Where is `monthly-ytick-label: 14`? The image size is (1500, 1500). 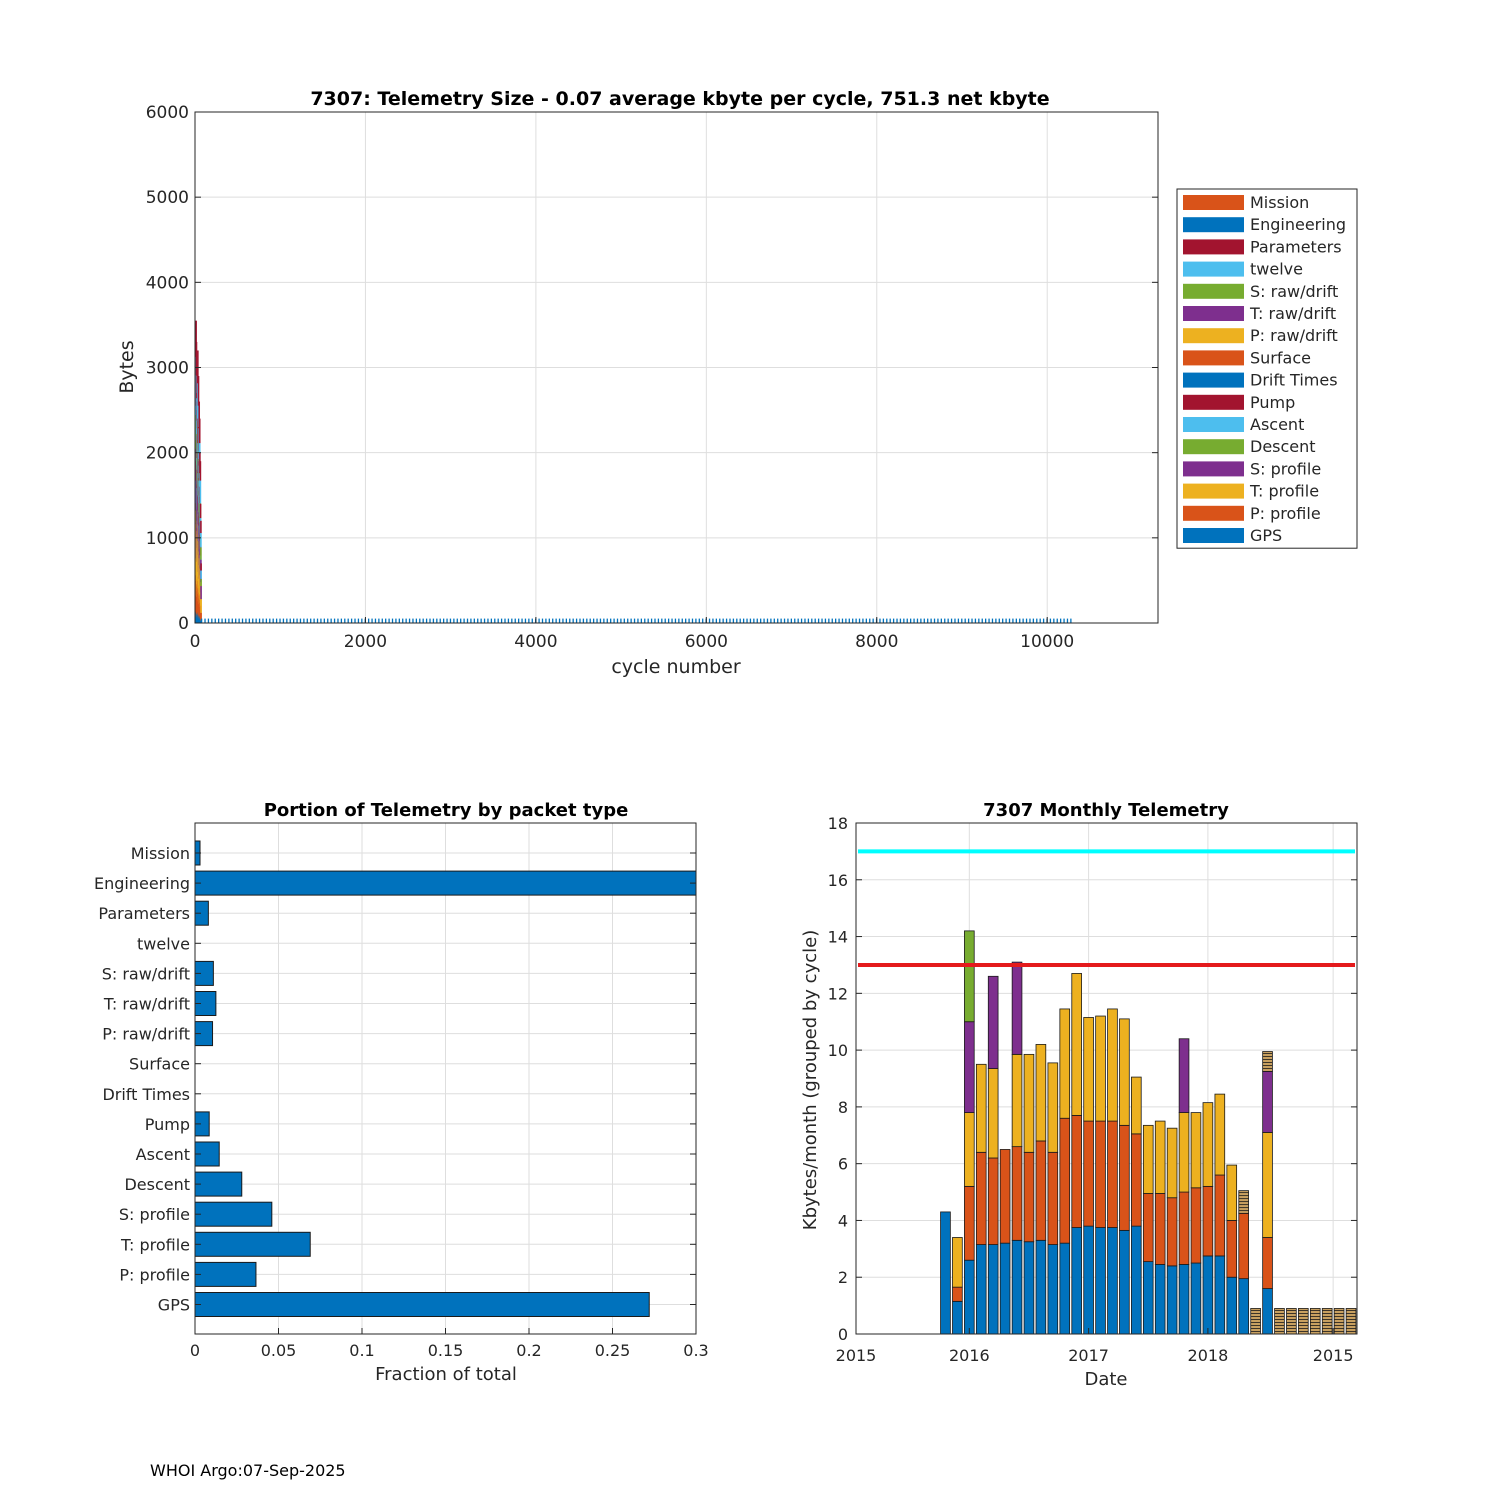
monthly-ytick-label: 14 is located at coordinates (838, 937).